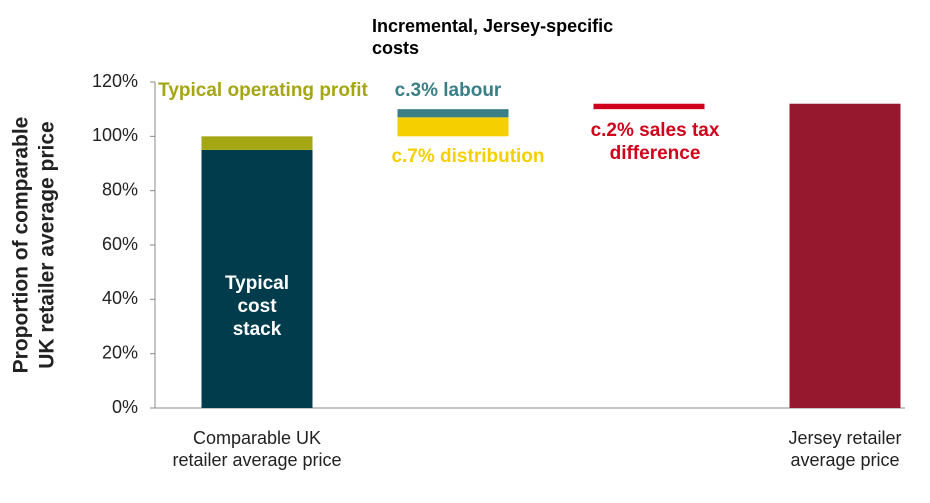 This screenshot has height=503, width=930. I want to click on y-tick-label: 40%, so click(120, 298).